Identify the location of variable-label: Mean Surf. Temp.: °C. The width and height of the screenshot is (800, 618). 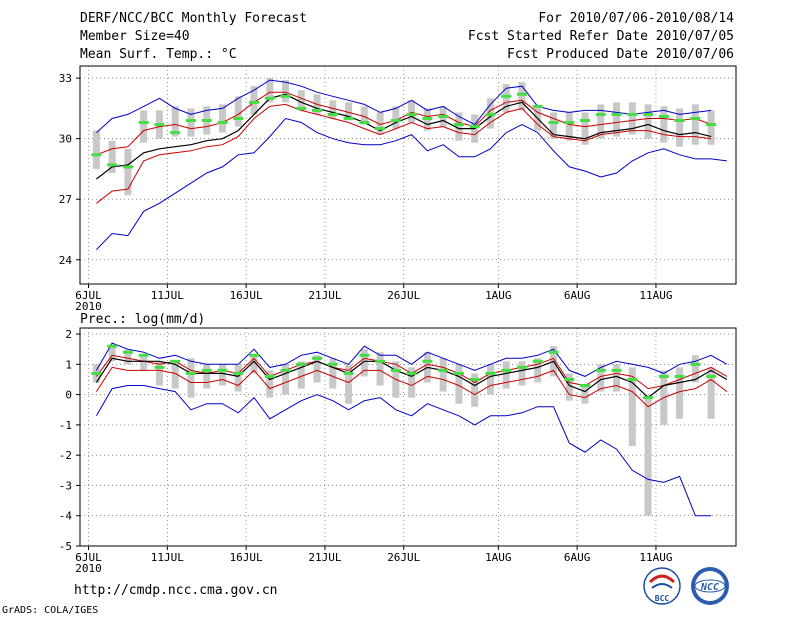
(158, 54).